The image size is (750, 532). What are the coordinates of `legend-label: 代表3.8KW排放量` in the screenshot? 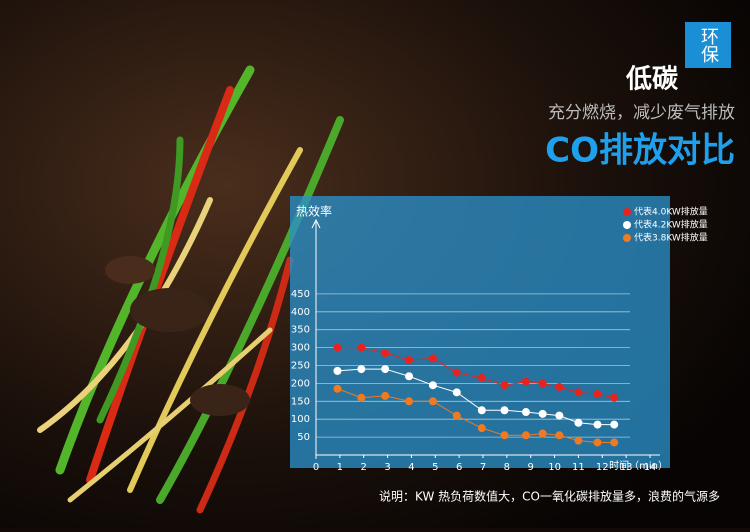 It's located at (671, 238).